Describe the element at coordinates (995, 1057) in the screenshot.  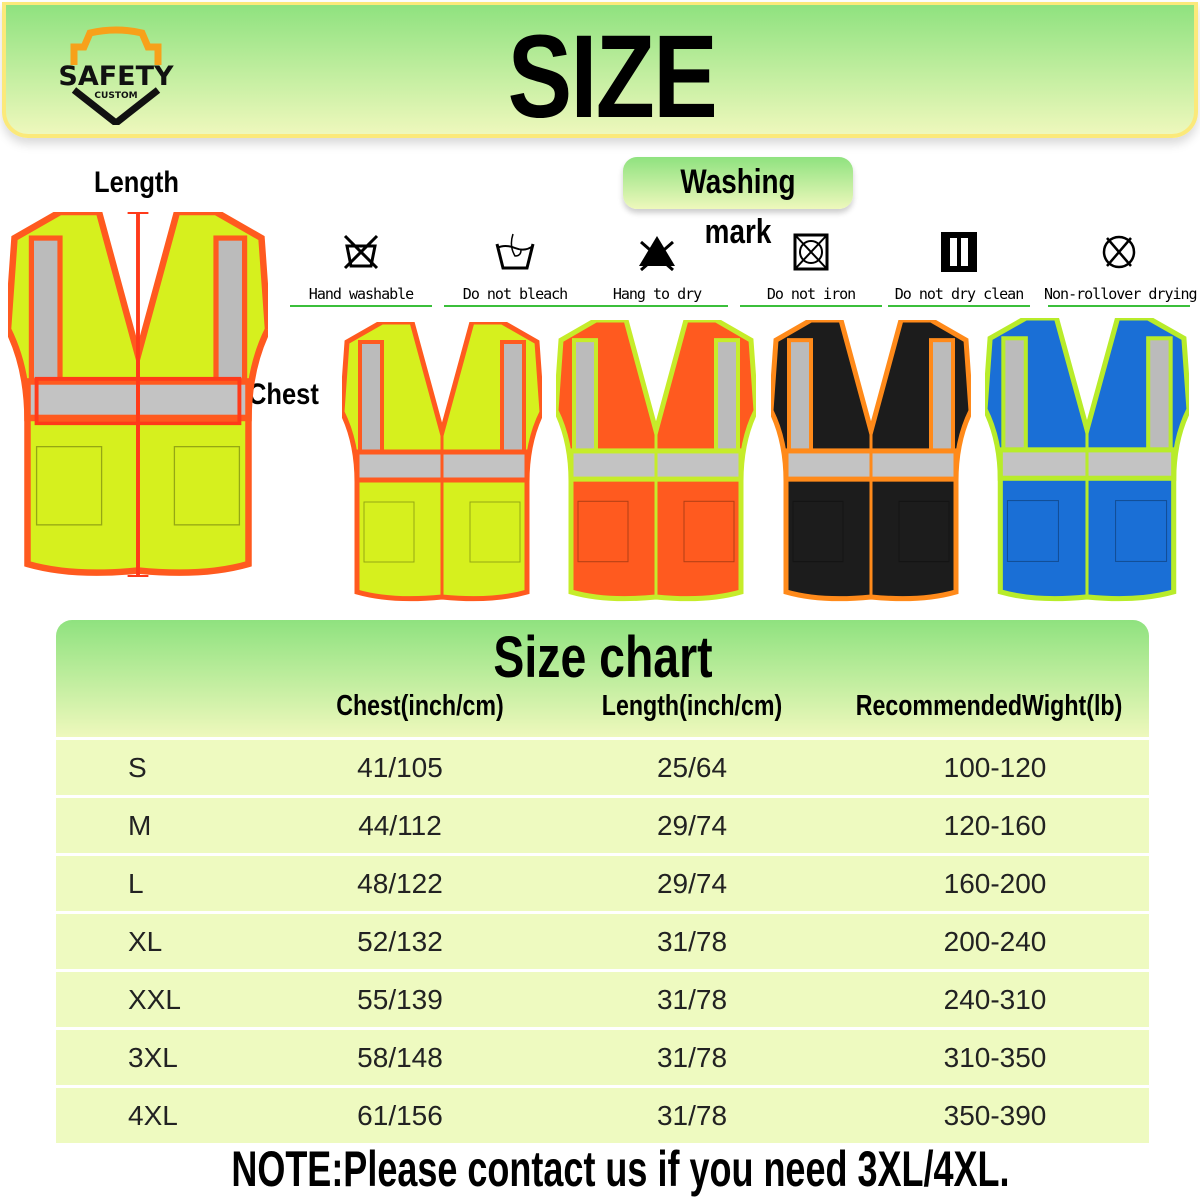
I see `cell-weight: 310-350` at that location.